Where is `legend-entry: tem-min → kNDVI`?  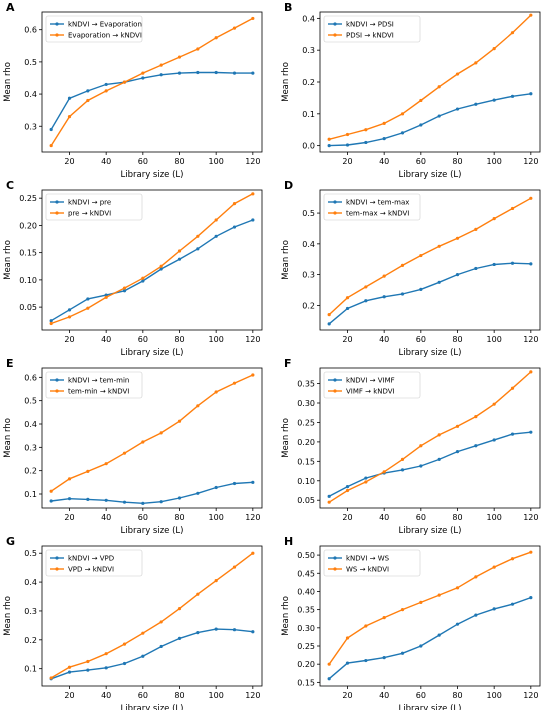
legend-entry: tem-min → kNDVI is located at coordinates (98, 392).